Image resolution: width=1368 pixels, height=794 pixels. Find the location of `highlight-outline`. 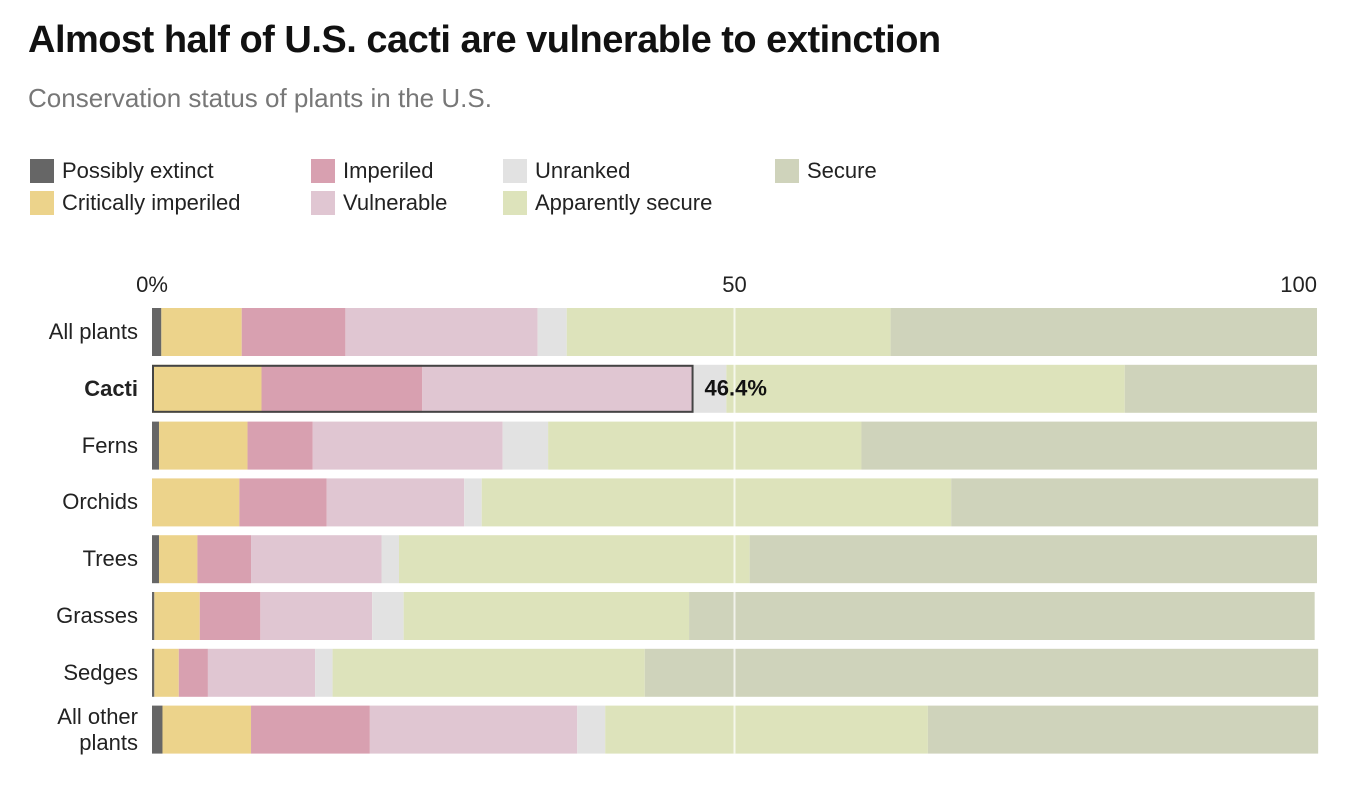

highlight-outline is located at coordinates (423, 388).